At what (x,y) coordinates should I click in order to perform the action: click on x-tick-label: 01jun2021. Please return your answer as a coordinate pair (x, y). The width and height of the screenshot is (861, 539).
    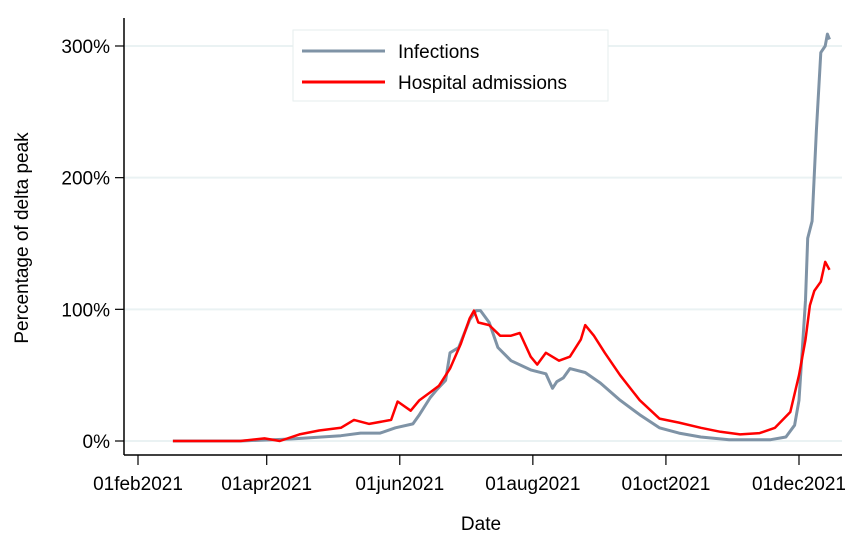
    Looking at the image, I should click on (399, 484).